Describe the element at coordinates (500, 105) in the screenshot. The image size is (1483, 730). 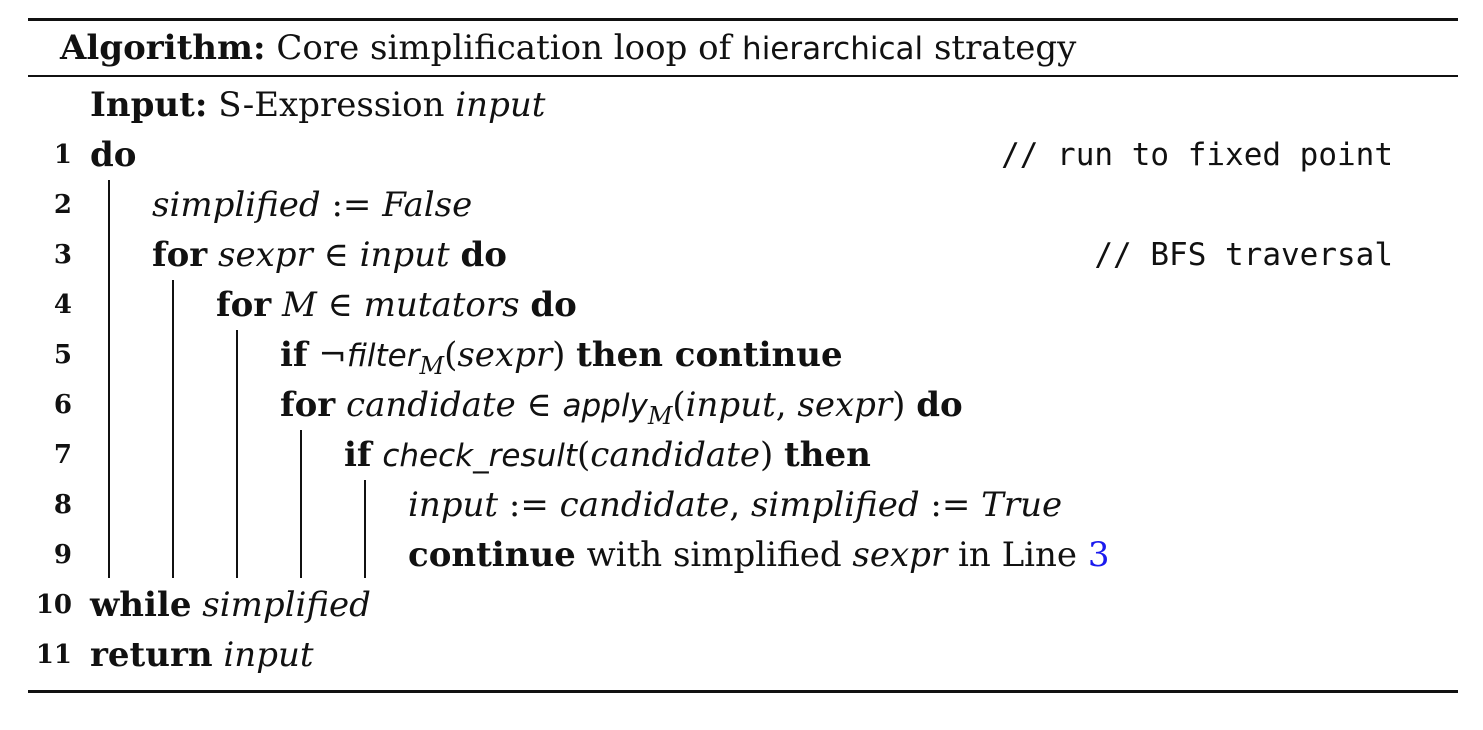
I see `input-variable: input` at that location.